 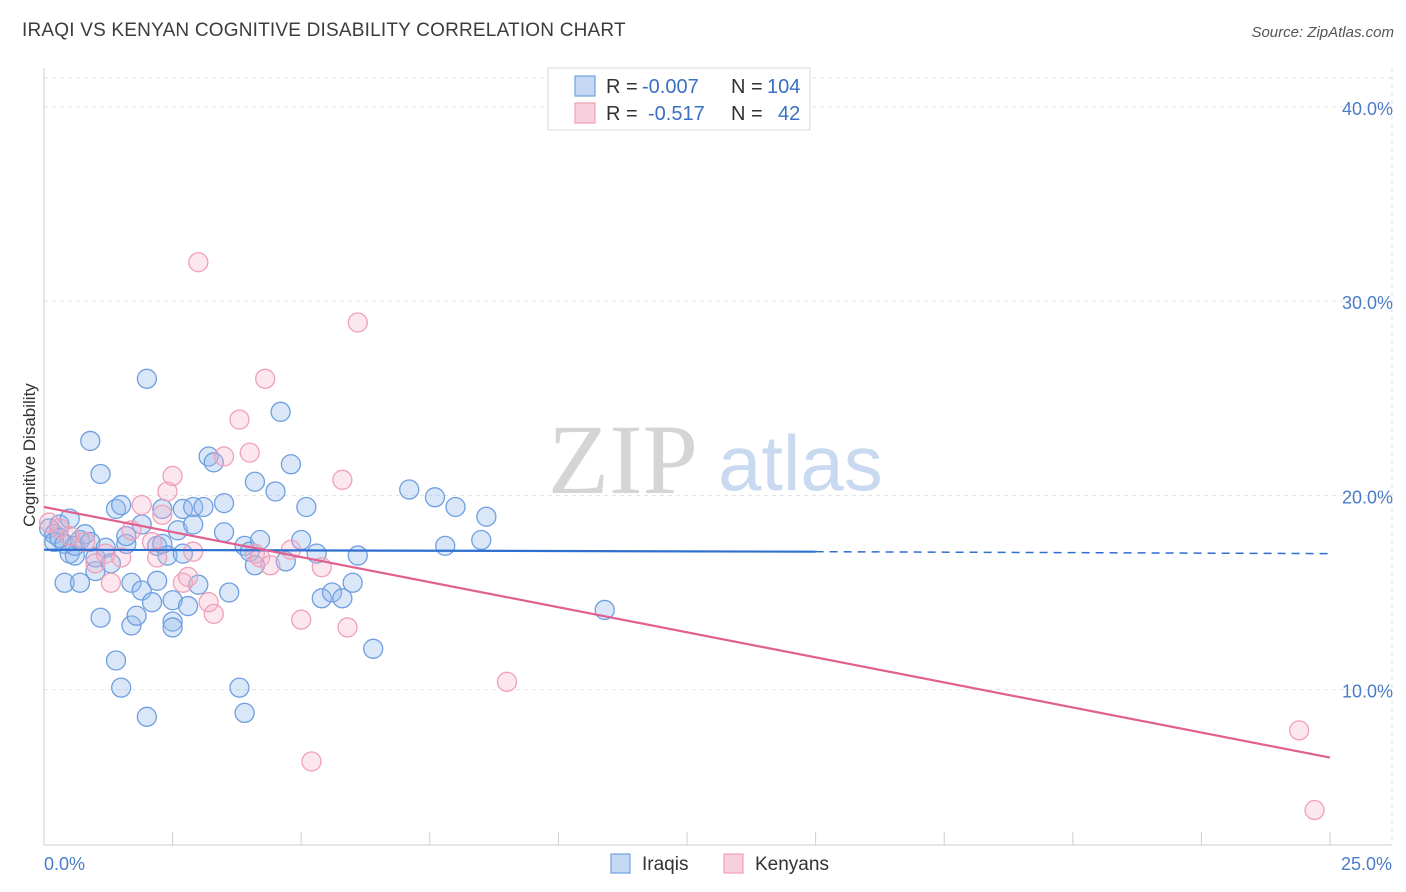 I want to click on legend-r-kenyan: -0.517, so click(x=676, y=114).